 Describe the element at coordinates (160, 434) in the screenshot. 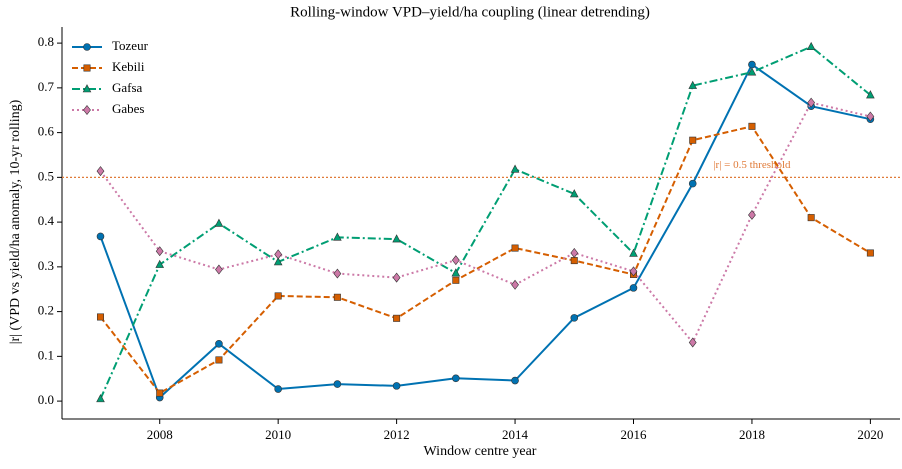

I see `x-tick-label: 2008` at that location.